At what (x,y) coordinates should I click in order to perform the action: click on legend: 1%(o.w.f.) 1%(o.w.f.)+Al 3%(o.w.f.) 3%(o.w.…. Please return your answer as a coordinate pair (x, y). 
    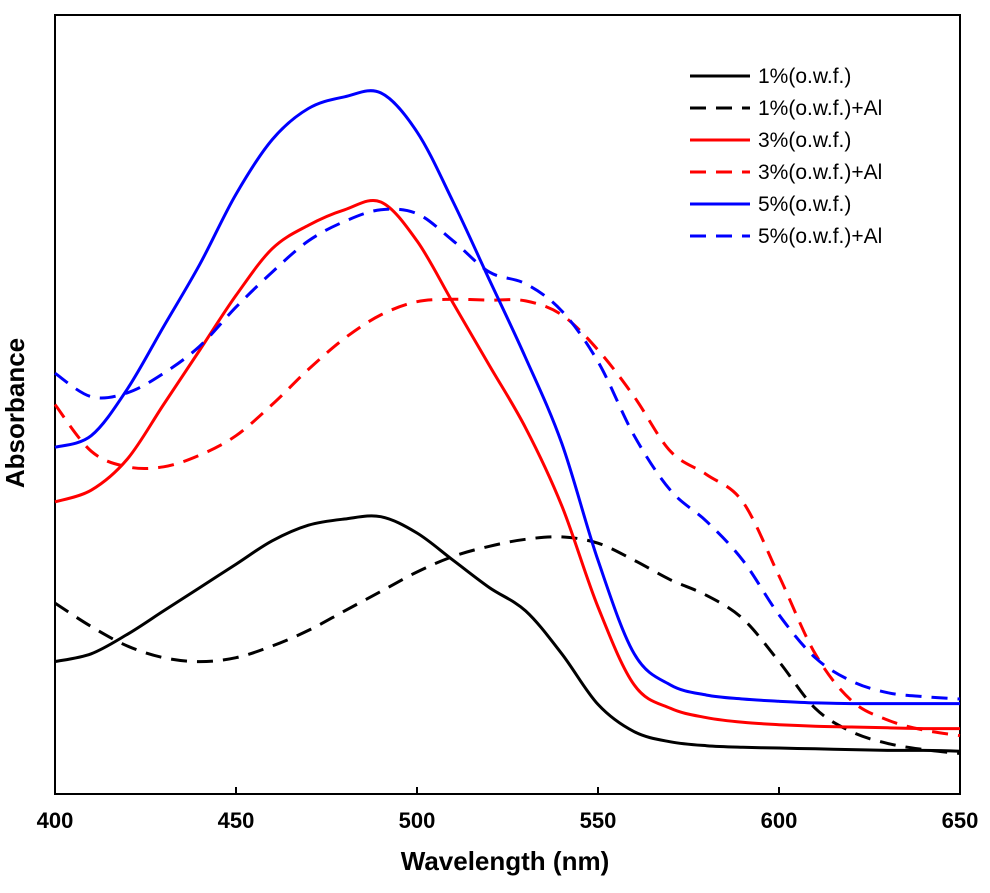
    Looking at the image, I should click on (786, 156).